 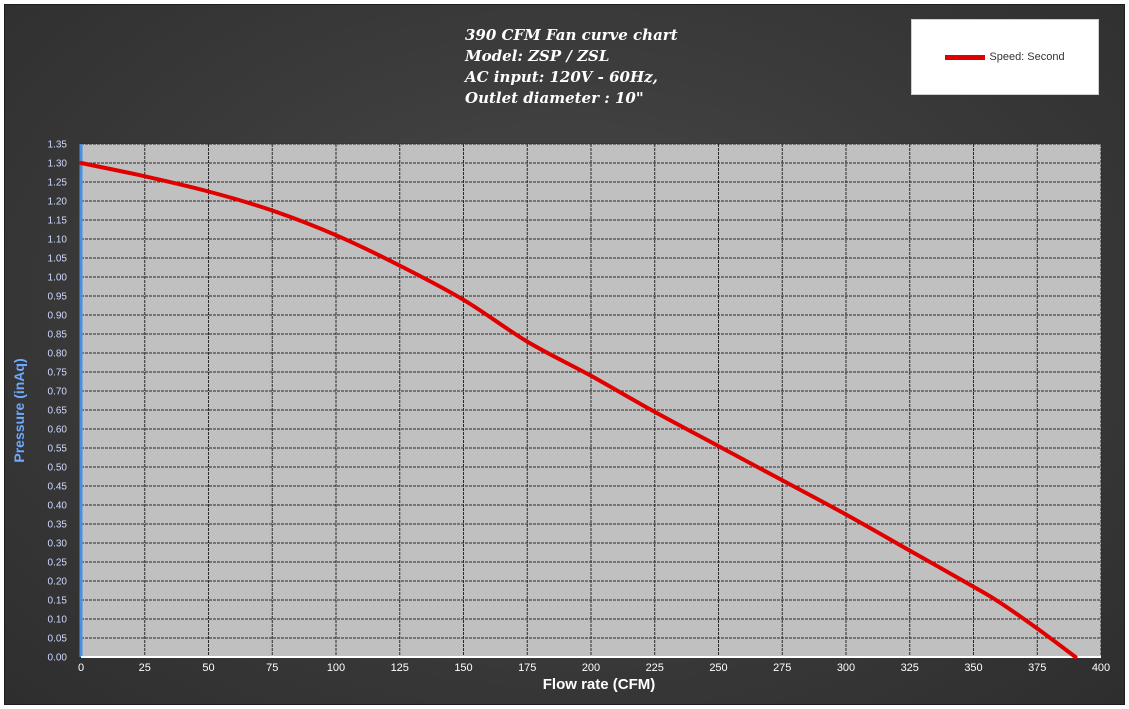 I want to click on x-tick-label: 75, so click(x=272, y=668).